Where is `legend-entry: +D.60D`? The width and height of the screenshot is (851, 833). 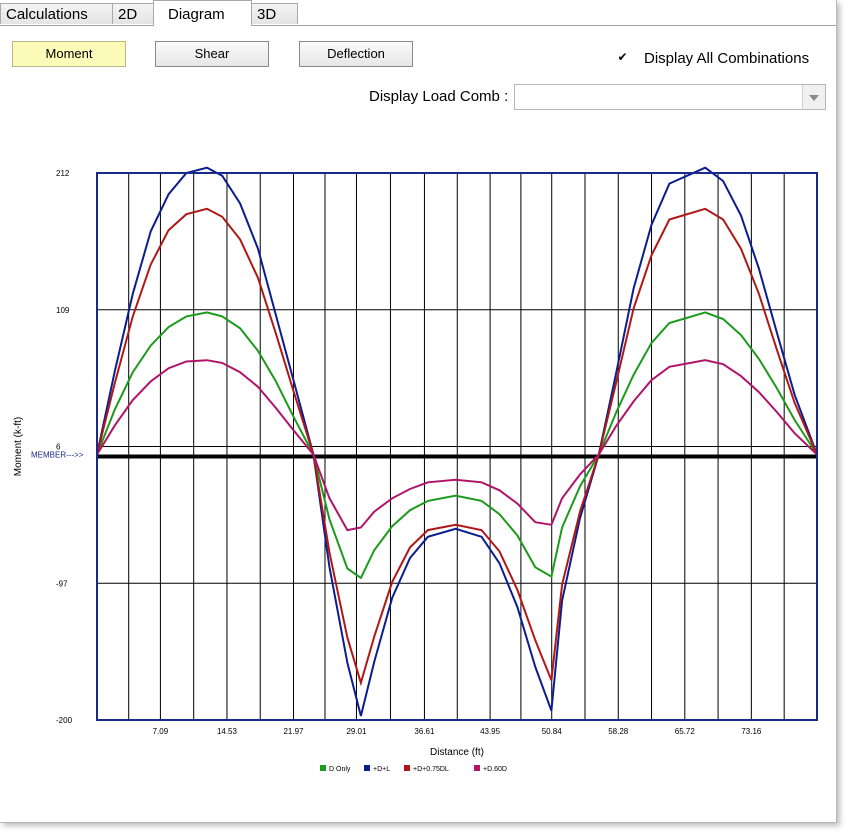
legend-entry: +D.60D is located at coordinates (495, 769).